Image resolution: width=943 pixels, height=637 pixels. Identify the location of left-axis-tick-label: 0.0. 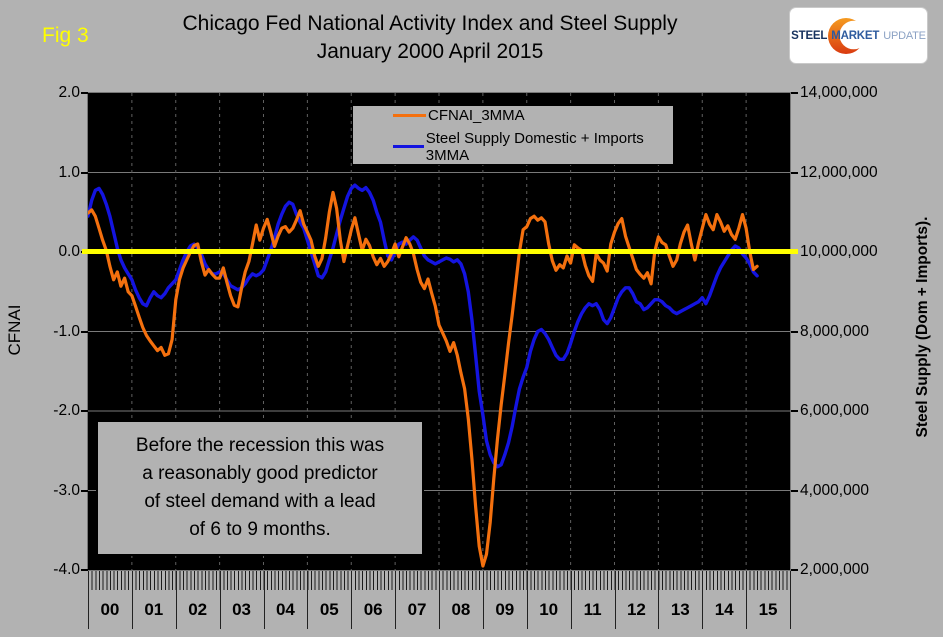
(69, 251).